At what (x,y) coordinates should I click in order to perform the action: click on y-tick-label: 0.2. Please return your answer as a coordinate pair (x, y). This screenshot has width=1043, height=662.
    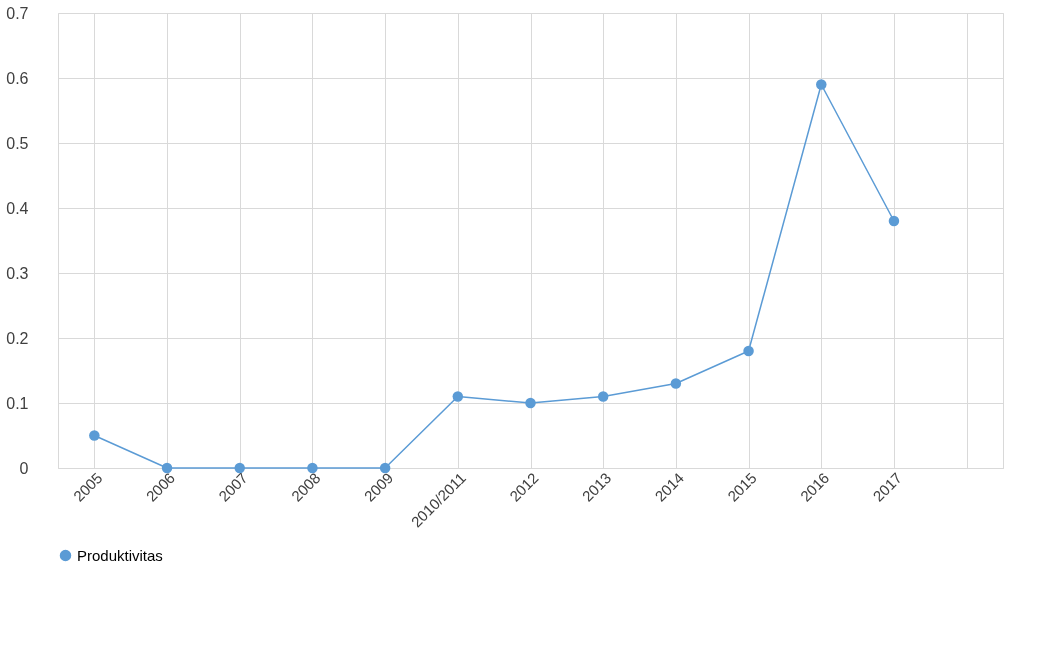
    Looking at the image, I should click on (17, 338).